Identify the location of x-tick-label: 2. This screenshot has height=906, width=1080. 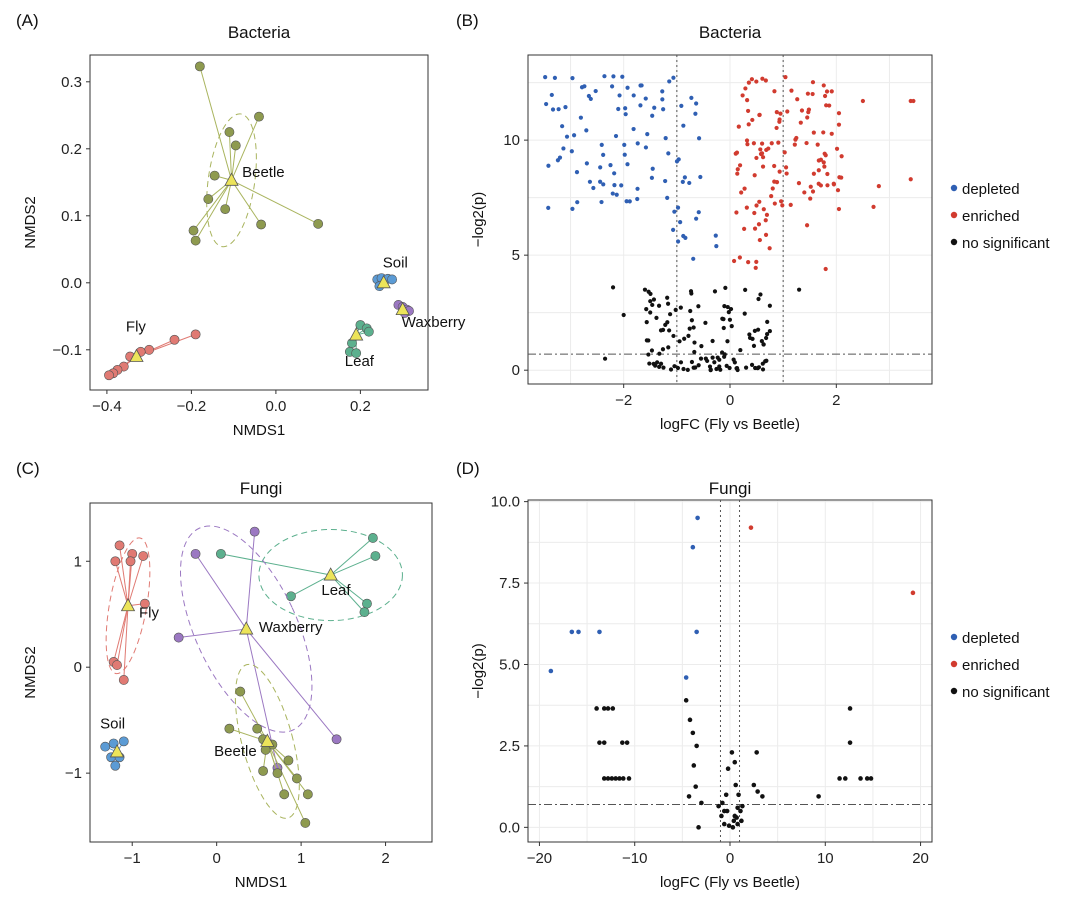
(836, 400).